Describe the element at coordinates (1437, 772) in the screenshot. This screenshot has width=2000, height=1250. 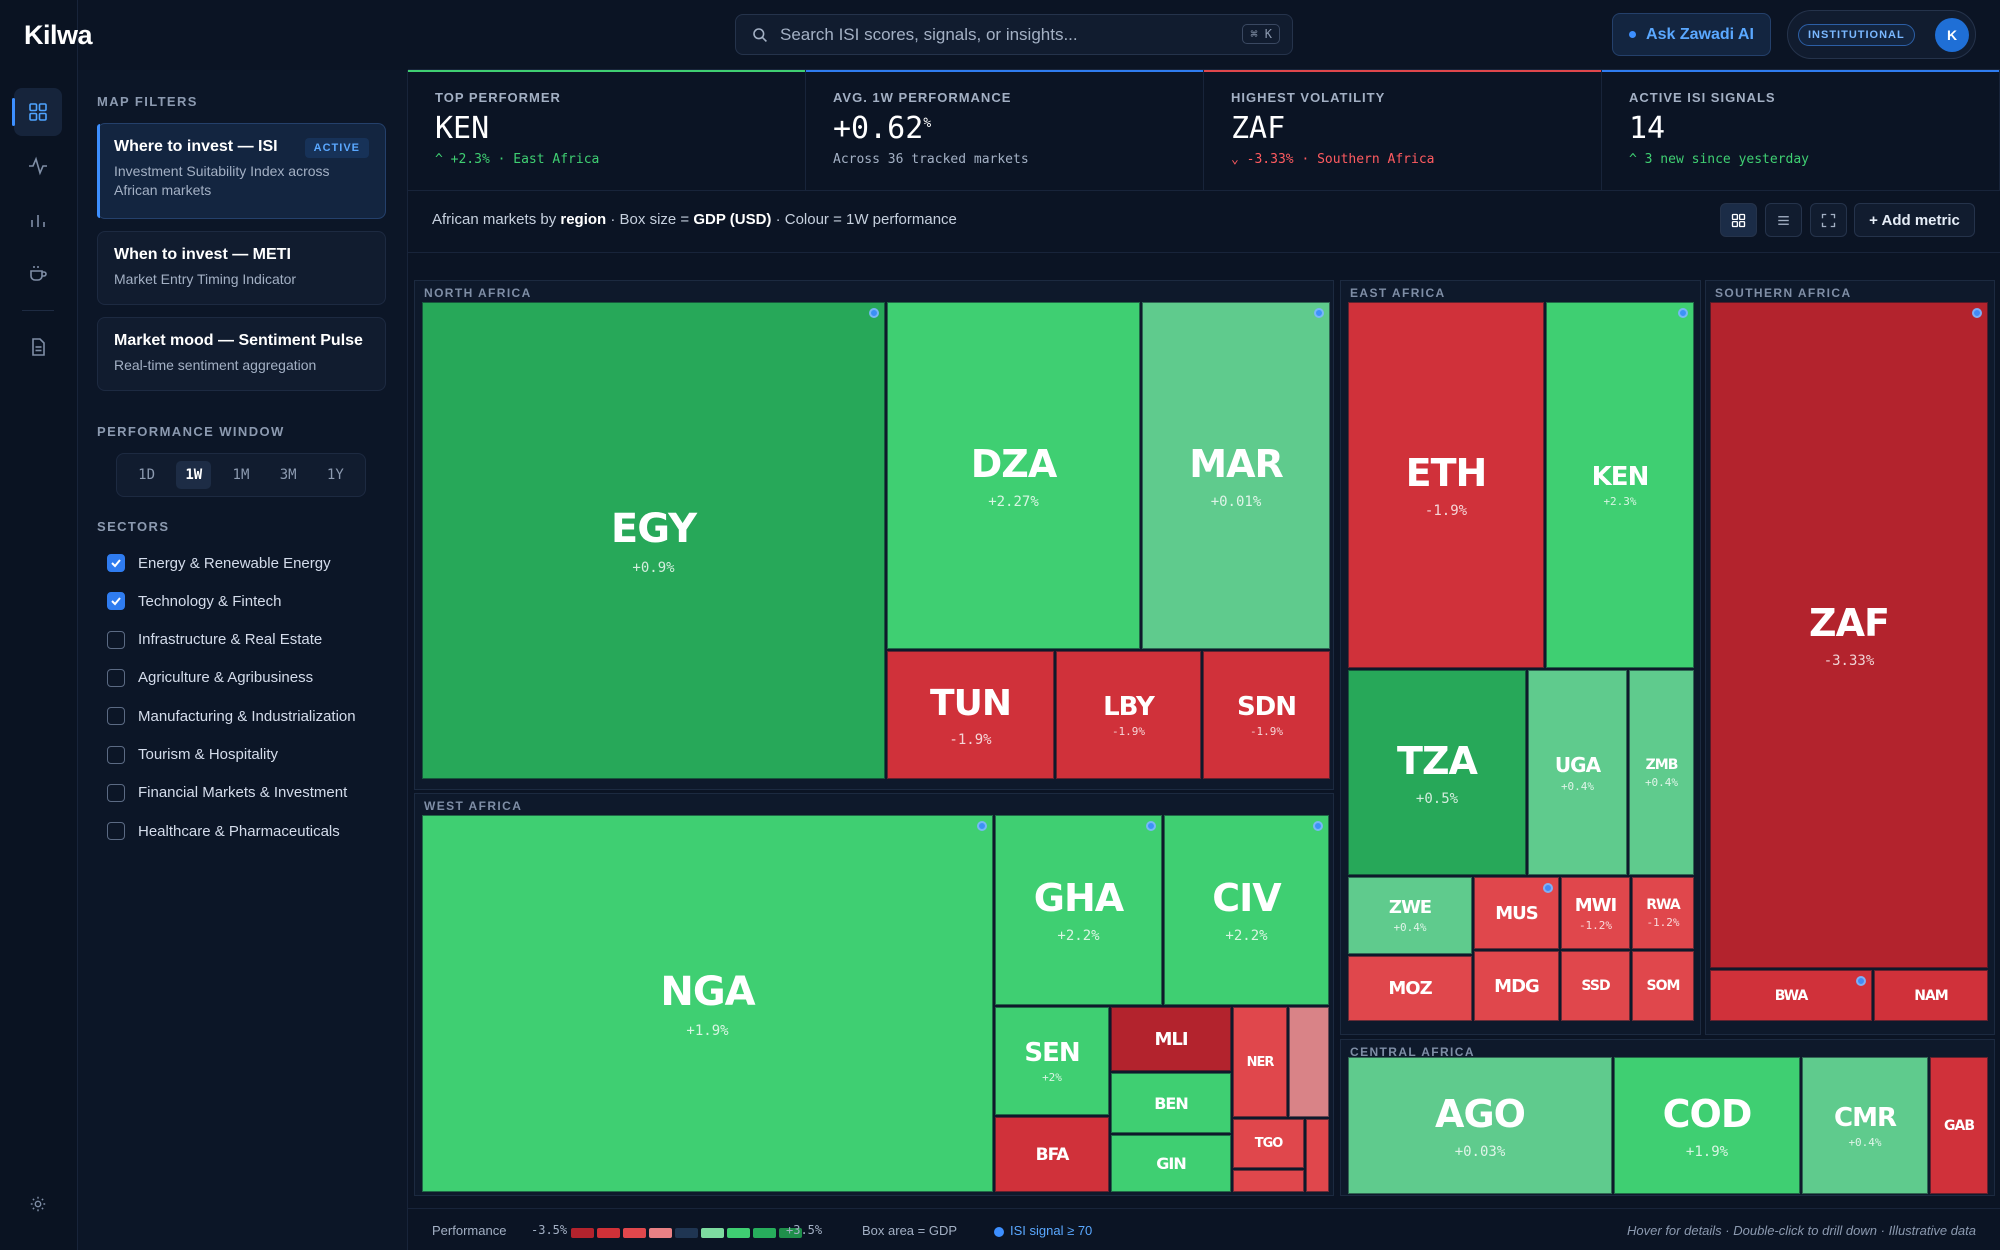
I see `country-tile-tza: TZA +0.5%` at that location.